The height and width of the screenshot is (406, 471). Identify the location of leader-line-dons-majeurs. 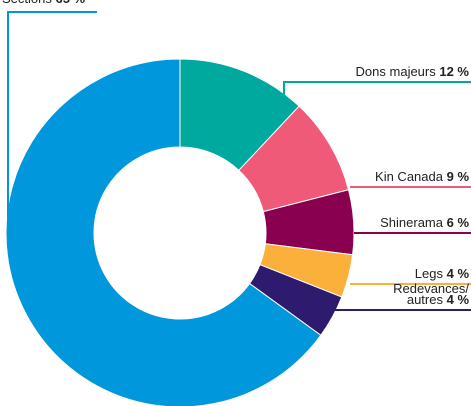
(377, 96).